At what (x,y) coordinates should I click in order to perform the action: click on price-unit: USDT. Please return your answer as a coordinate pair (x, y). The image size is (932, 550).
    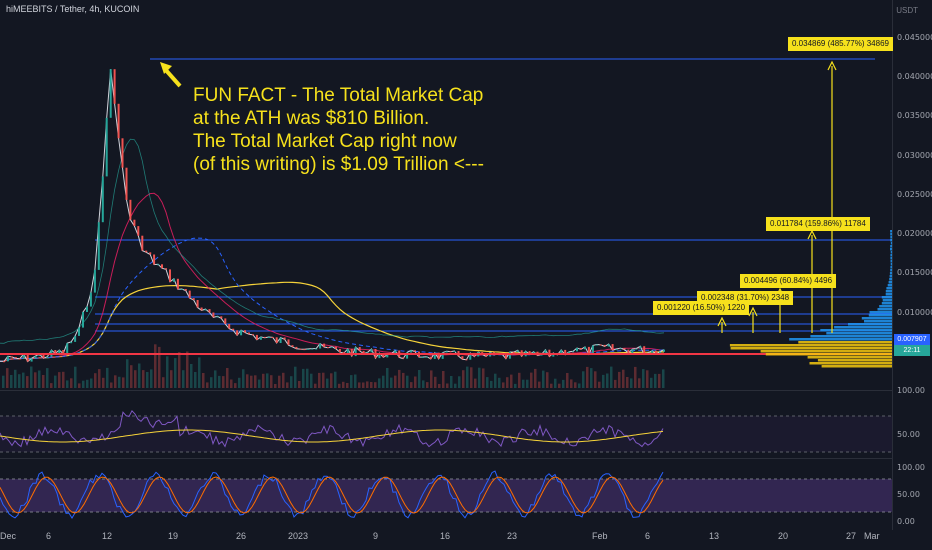
    Looking at the image, I should click on (907, 10).